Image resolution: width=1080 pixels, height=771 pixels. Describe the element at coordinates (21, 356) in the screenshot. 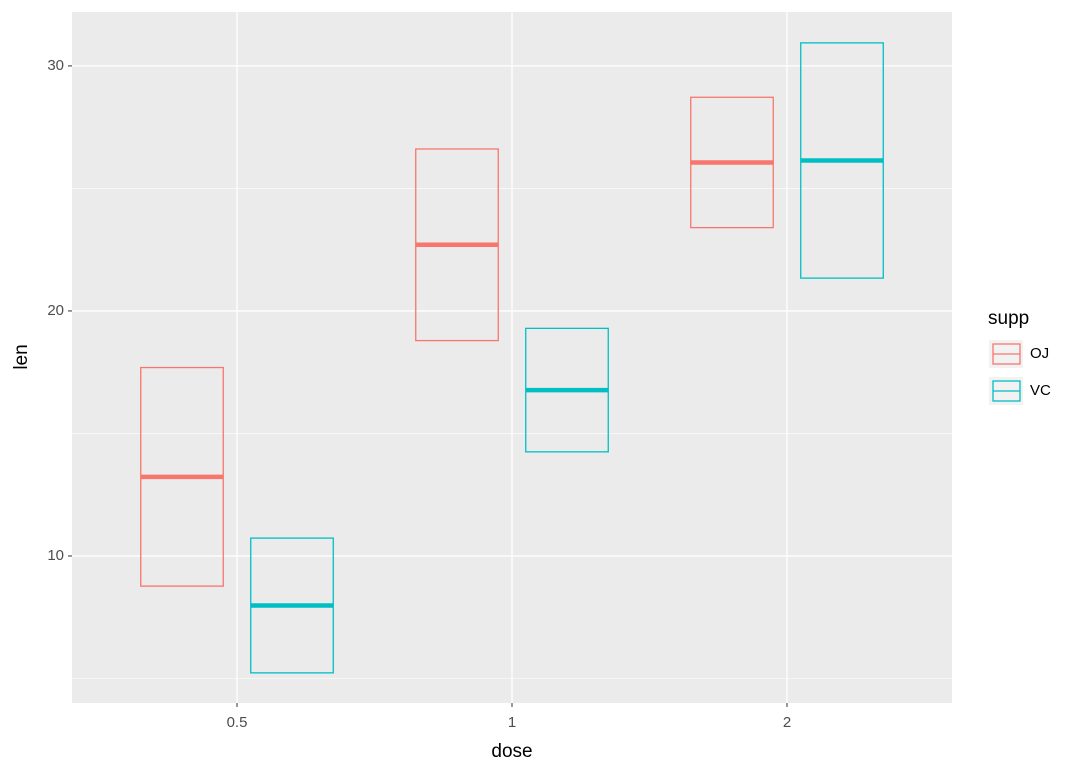

I see `y-axis-title: len` at that location.